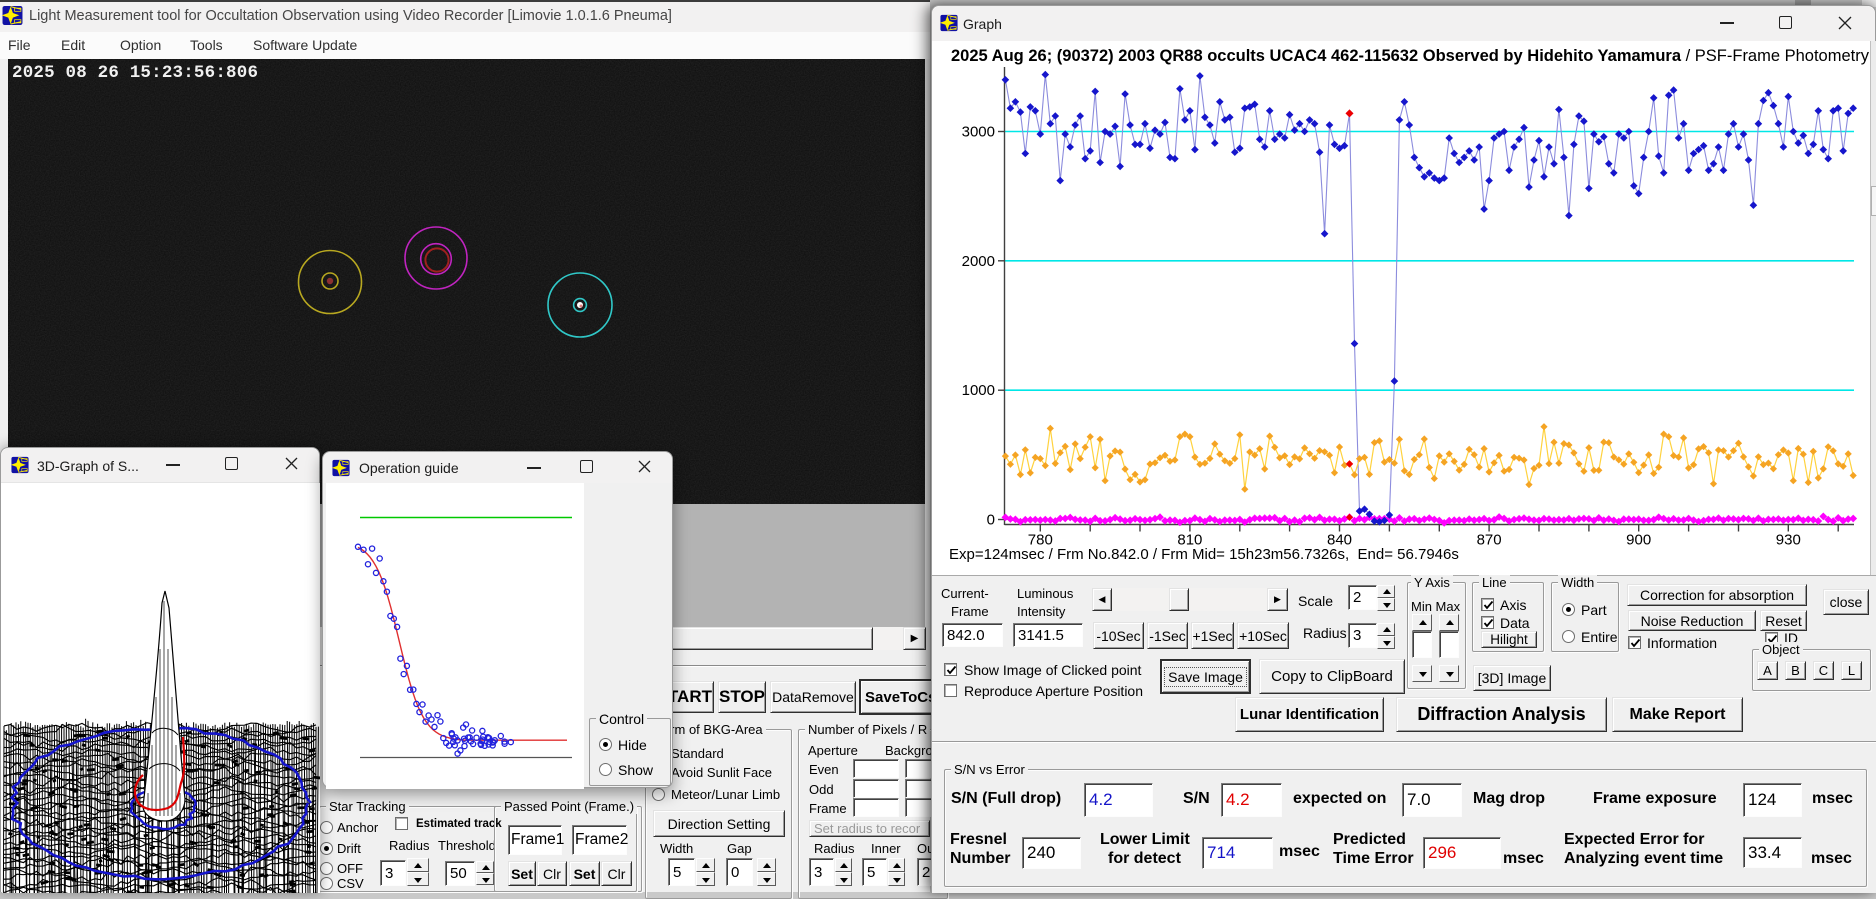 The width and height of the screenshot is (1876, 899). Describe the element at coordinates (1489, 540) in the screenshot. I see `svg-text: 870` at that location.